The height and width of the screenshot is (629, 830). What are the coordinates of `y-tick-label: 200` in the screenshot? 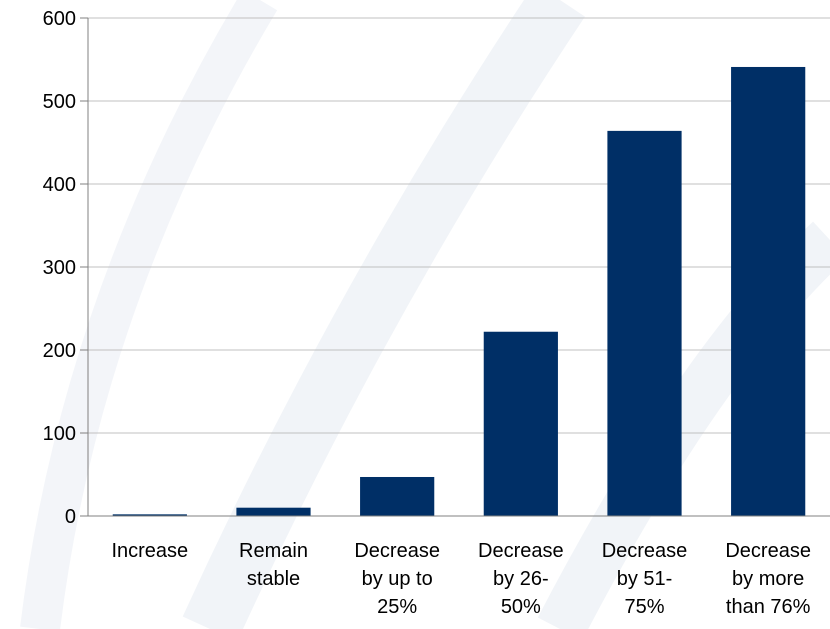 It's located at (59, 351).